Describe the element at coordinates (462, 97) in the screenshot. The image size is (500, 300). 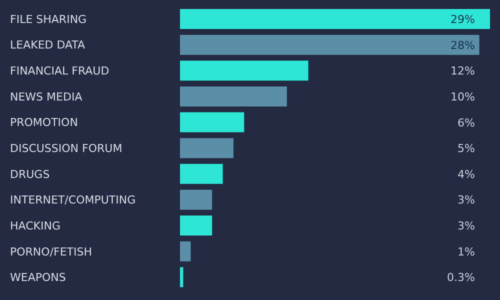
I see `data-label: 10%` at that location.